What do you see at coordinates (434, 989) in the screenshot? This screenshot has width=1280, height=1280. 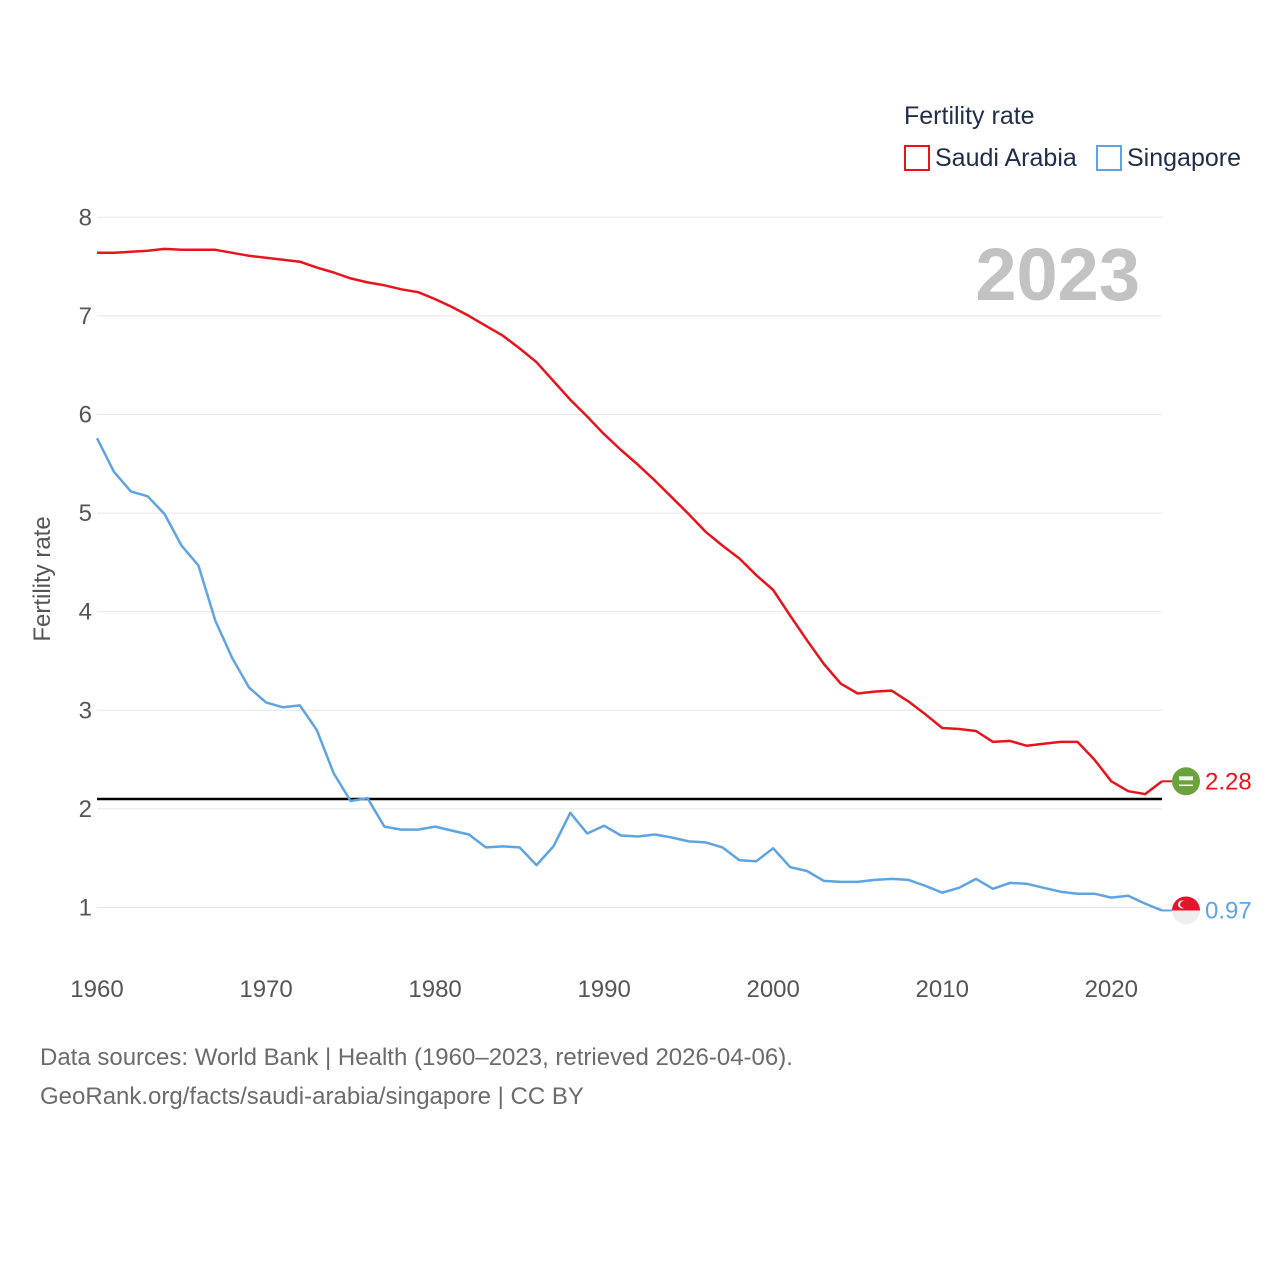 I see `x-tick-label: 1980` at bounding box center [434, 989].